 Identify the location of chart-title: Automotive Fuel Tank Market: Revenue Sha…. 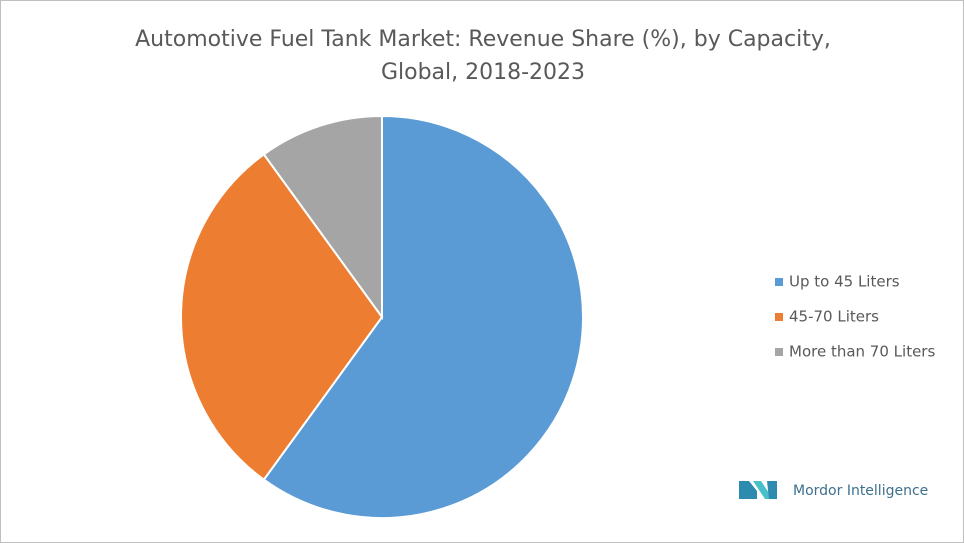
(483, 56).